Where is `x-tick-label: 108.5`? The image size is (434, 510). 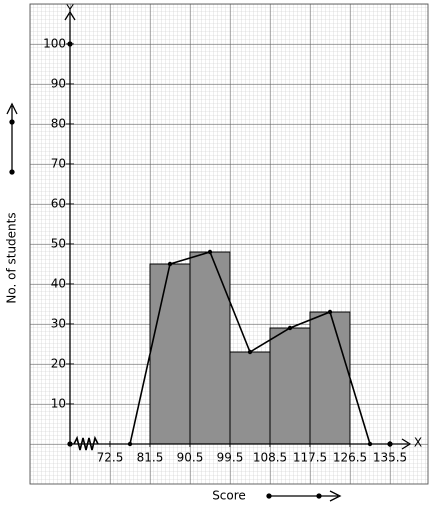
x-tick-label: 108.5 is located at coordinates (270, 458).